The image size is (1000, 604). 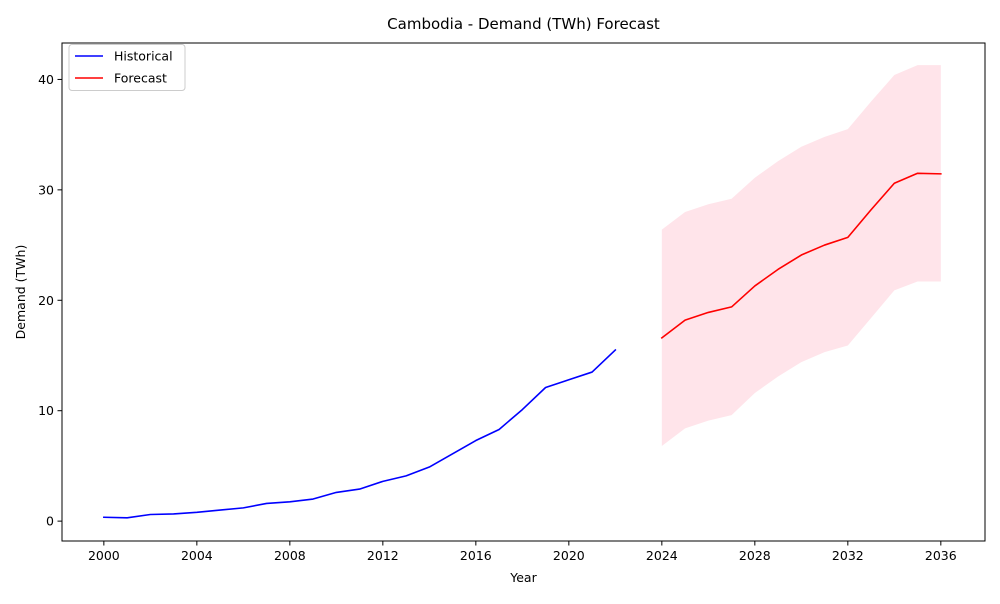 What do you see at coordinates (848, 555) in the screenshot?
I see `x-tick-label: 2032` at bounding box center [848, 555].